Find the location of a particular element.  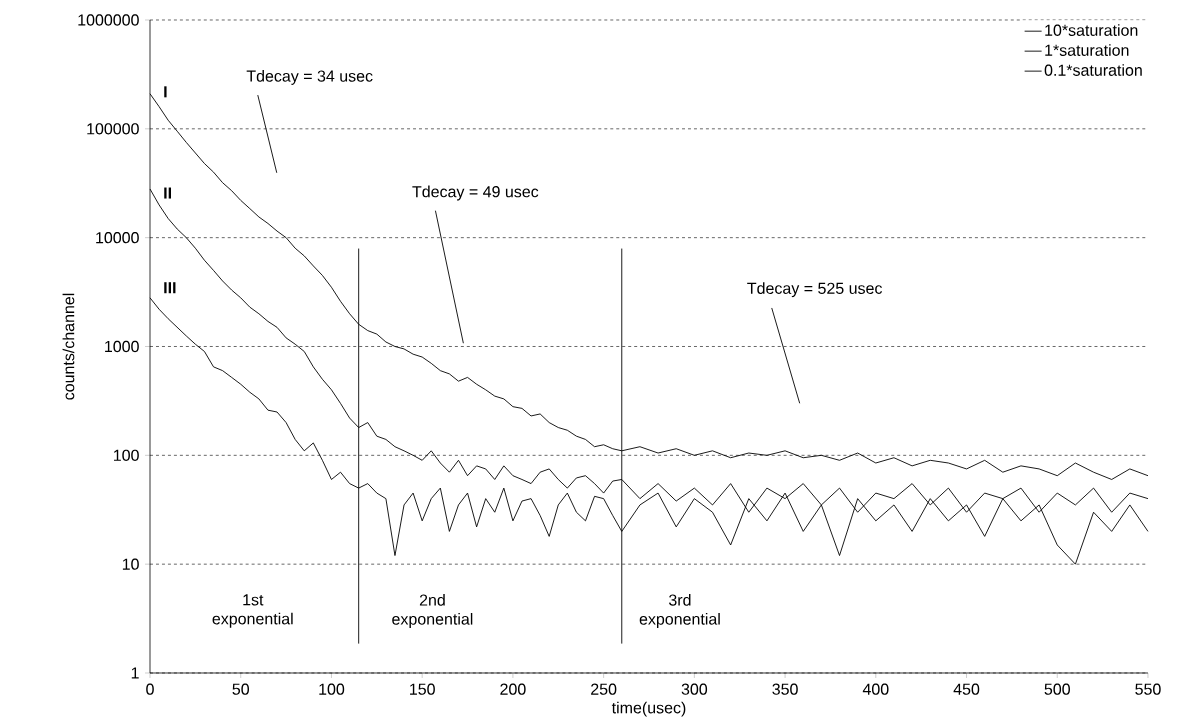

x-tick-label: 500 is located at coordinates (1057, 689).